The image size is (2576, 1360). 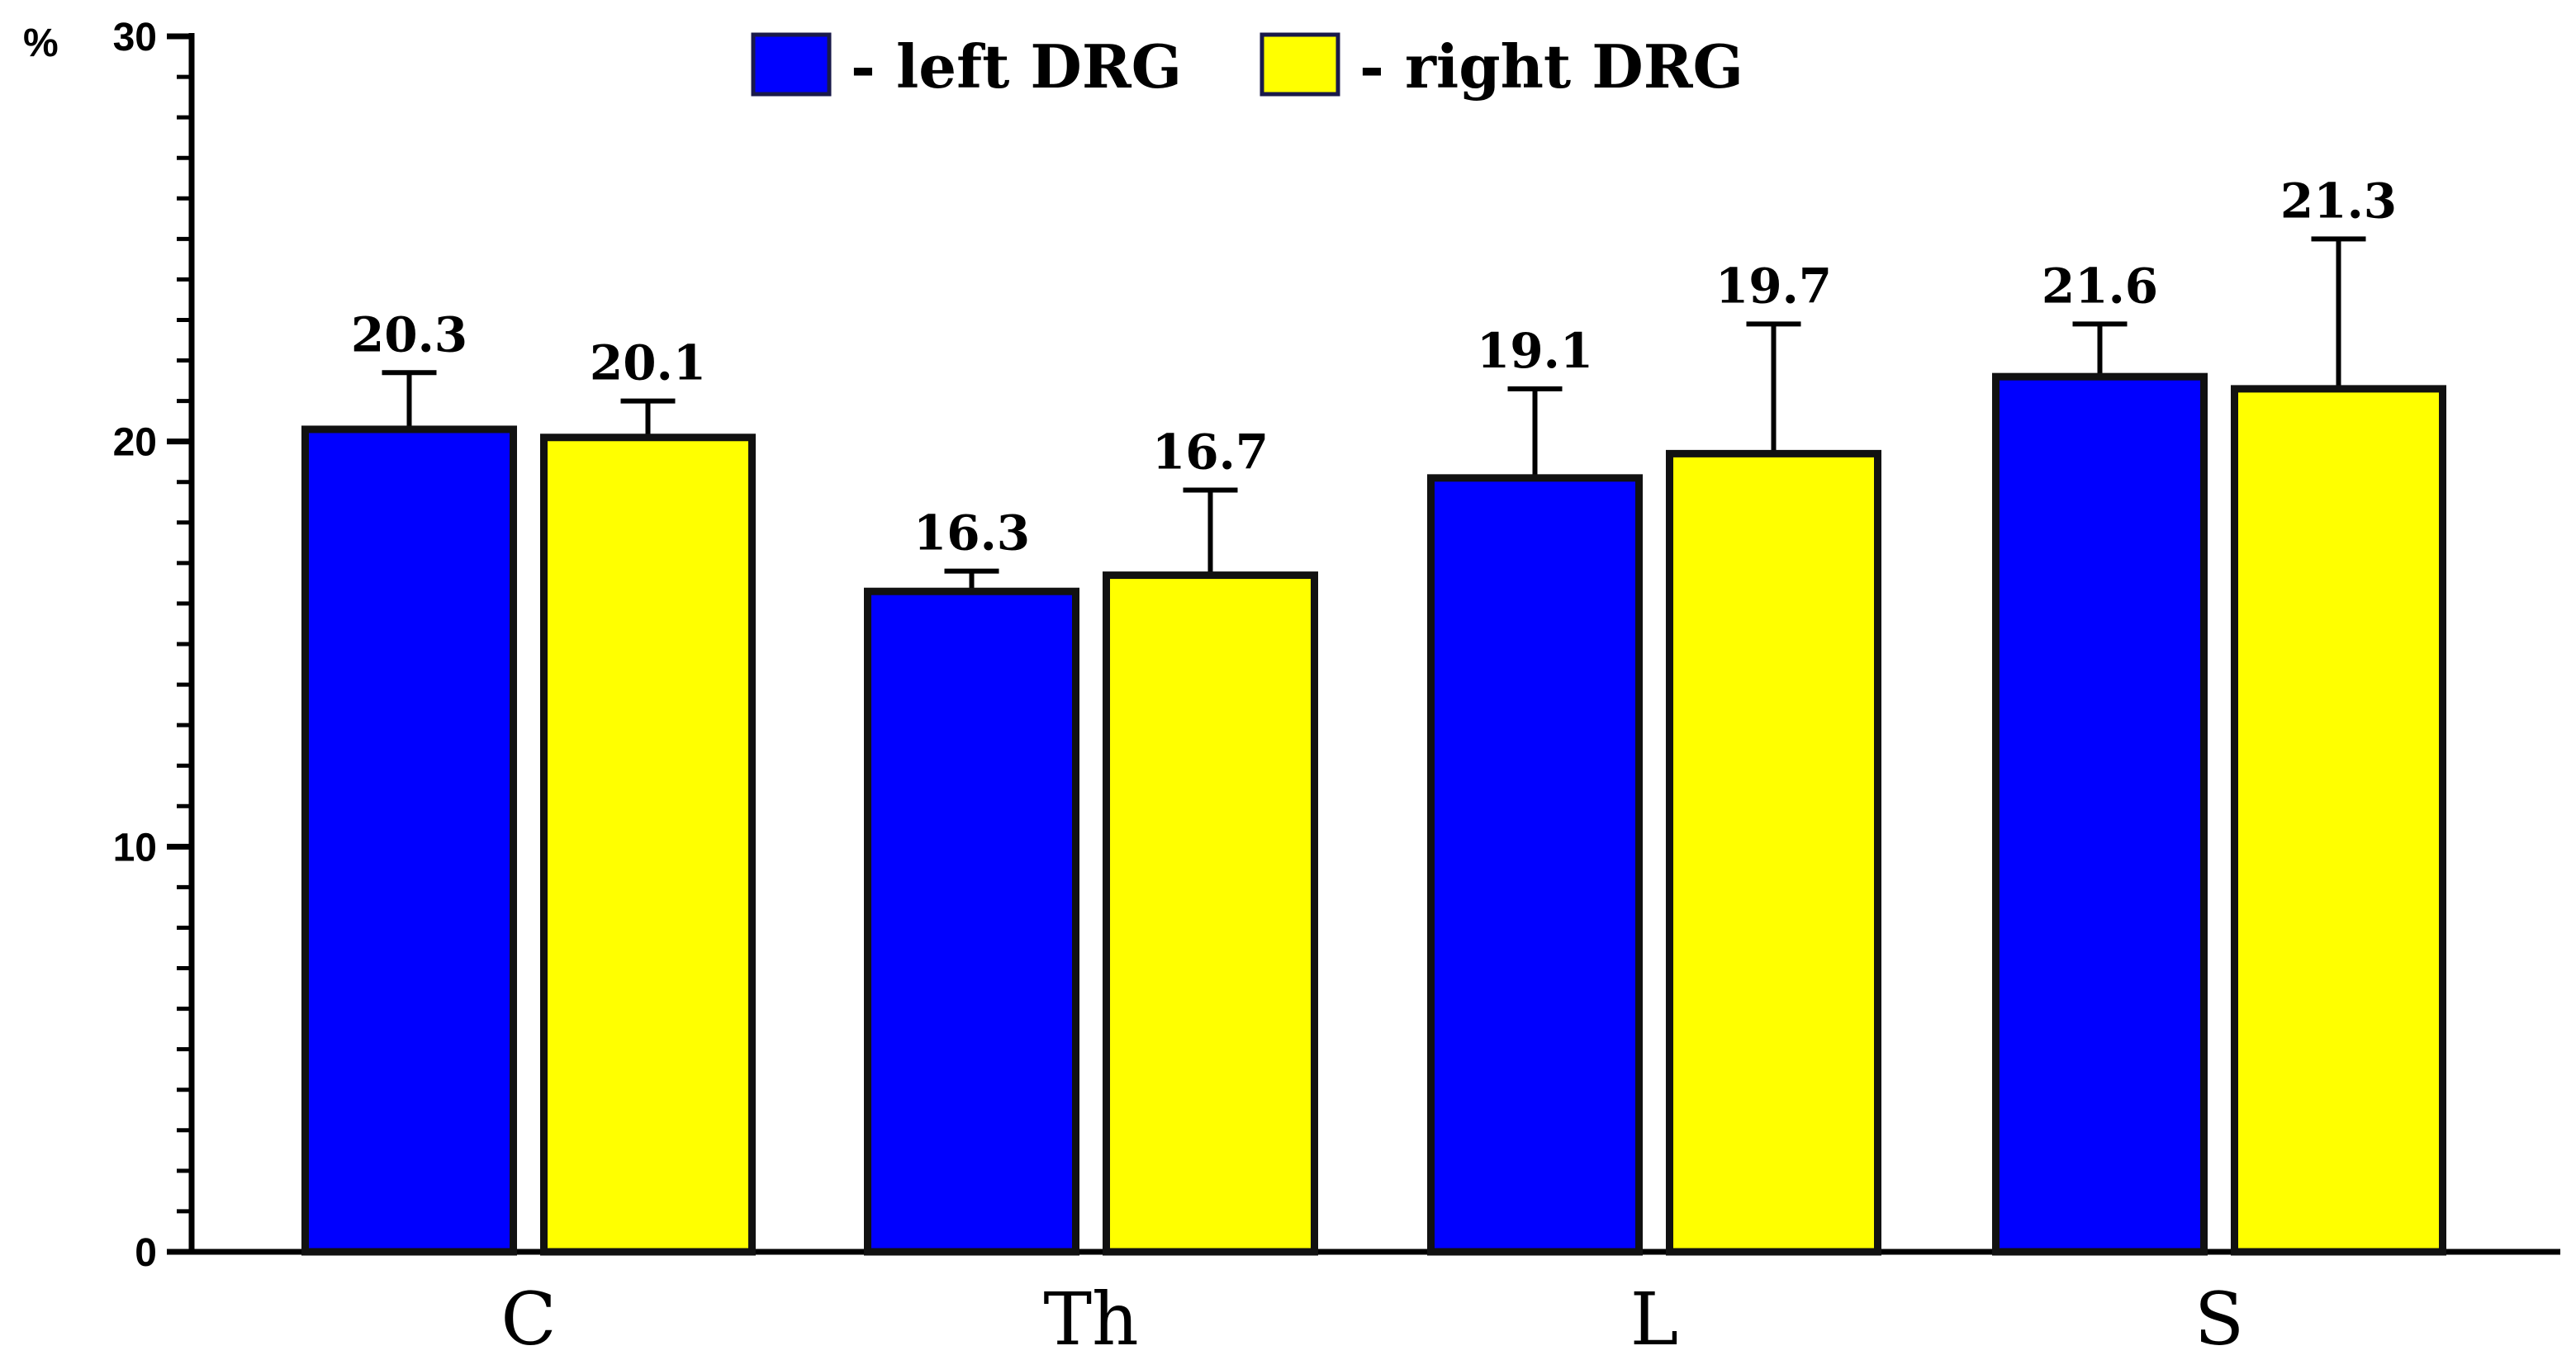 I want to click on data-label: 16.3, so click(x=971, y=533).